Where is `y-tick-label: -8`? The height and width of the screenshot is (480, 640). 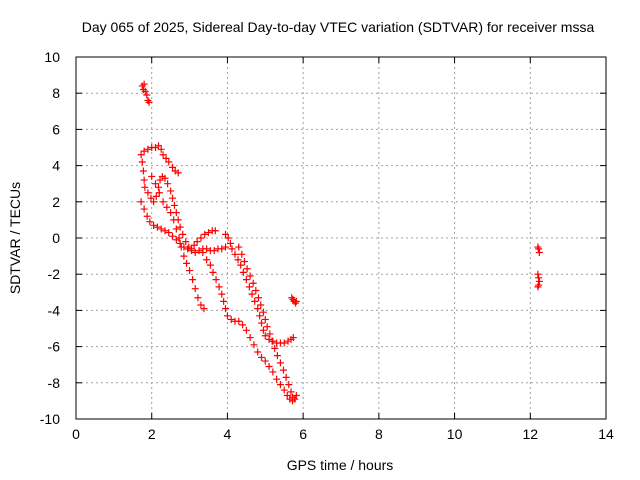
y-tick-label: -8 is located at coordinates (54, 383).